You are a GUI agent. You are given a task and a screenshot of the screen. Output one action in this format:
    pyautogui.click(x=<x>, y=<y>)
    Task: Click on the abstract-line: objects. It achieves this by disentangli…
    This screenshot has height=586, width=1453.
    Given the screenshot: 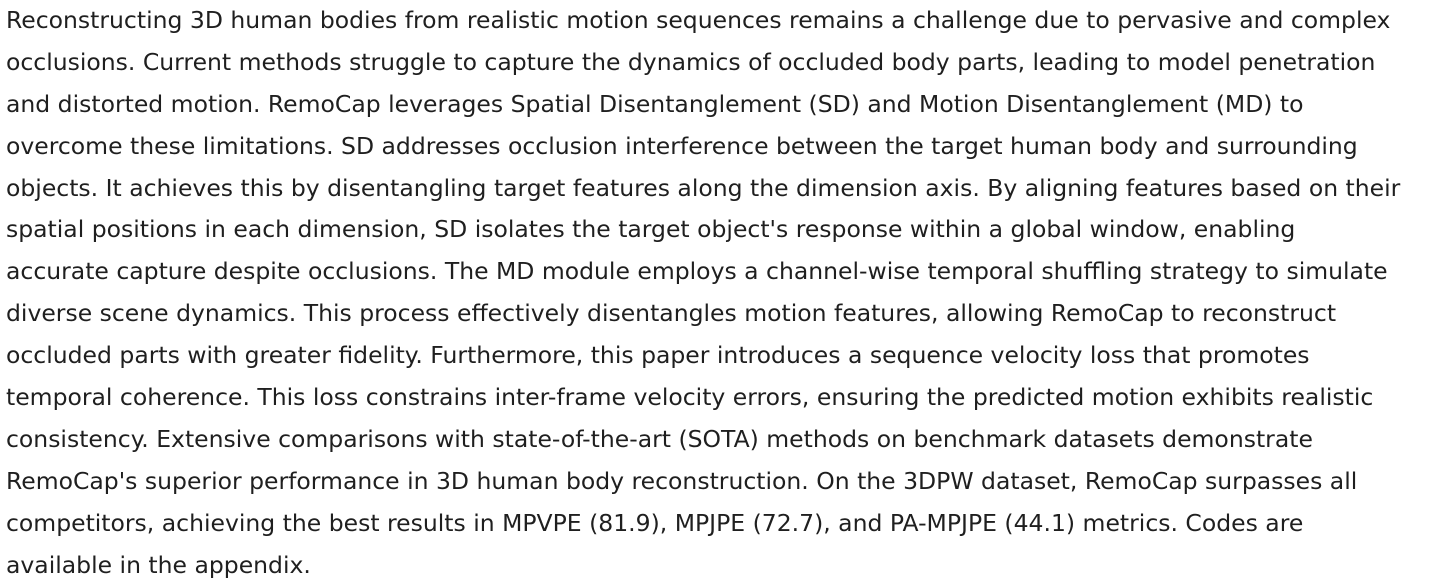 What is the action you would take?
    pyautogui.click(x=703, y=187)
    